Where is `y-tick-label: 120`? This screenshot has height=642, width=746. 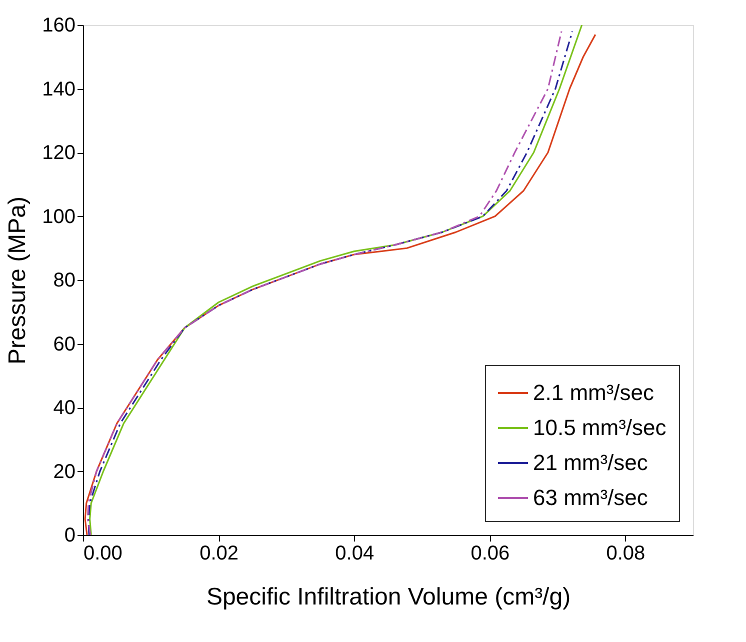
y-tick-label: 120 is located at coordinates (59, 153).